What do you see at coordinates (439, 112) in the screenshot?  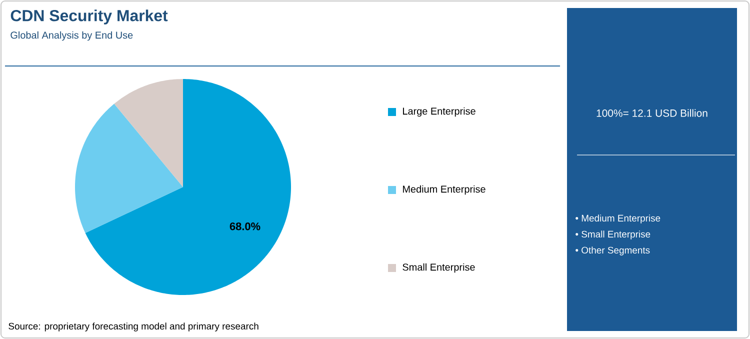 I see `legend-label: Large Enterprise` at bounding box center [439, 112].